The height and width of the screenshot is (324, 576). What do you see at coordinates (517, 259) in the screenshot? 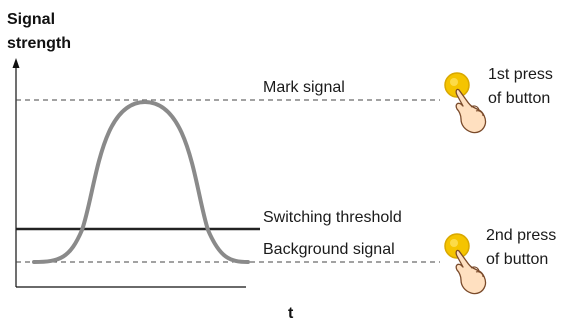
I see `second-press-label-line2: of button` at bounding box center [517, 259].